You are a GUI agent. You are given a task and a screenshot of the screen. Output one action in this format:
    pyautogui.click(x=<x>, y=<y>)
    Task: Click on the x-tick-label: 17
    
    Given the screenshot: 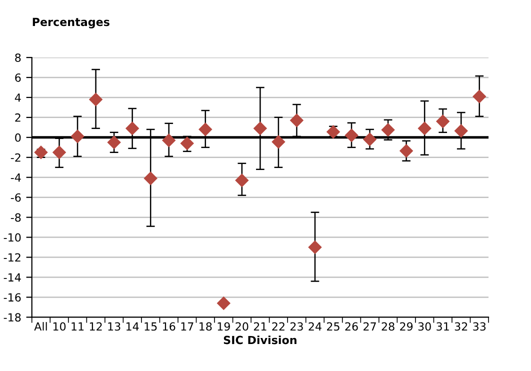 What is the action you would take?
    pyautogui.click(x=187, y=326)
    